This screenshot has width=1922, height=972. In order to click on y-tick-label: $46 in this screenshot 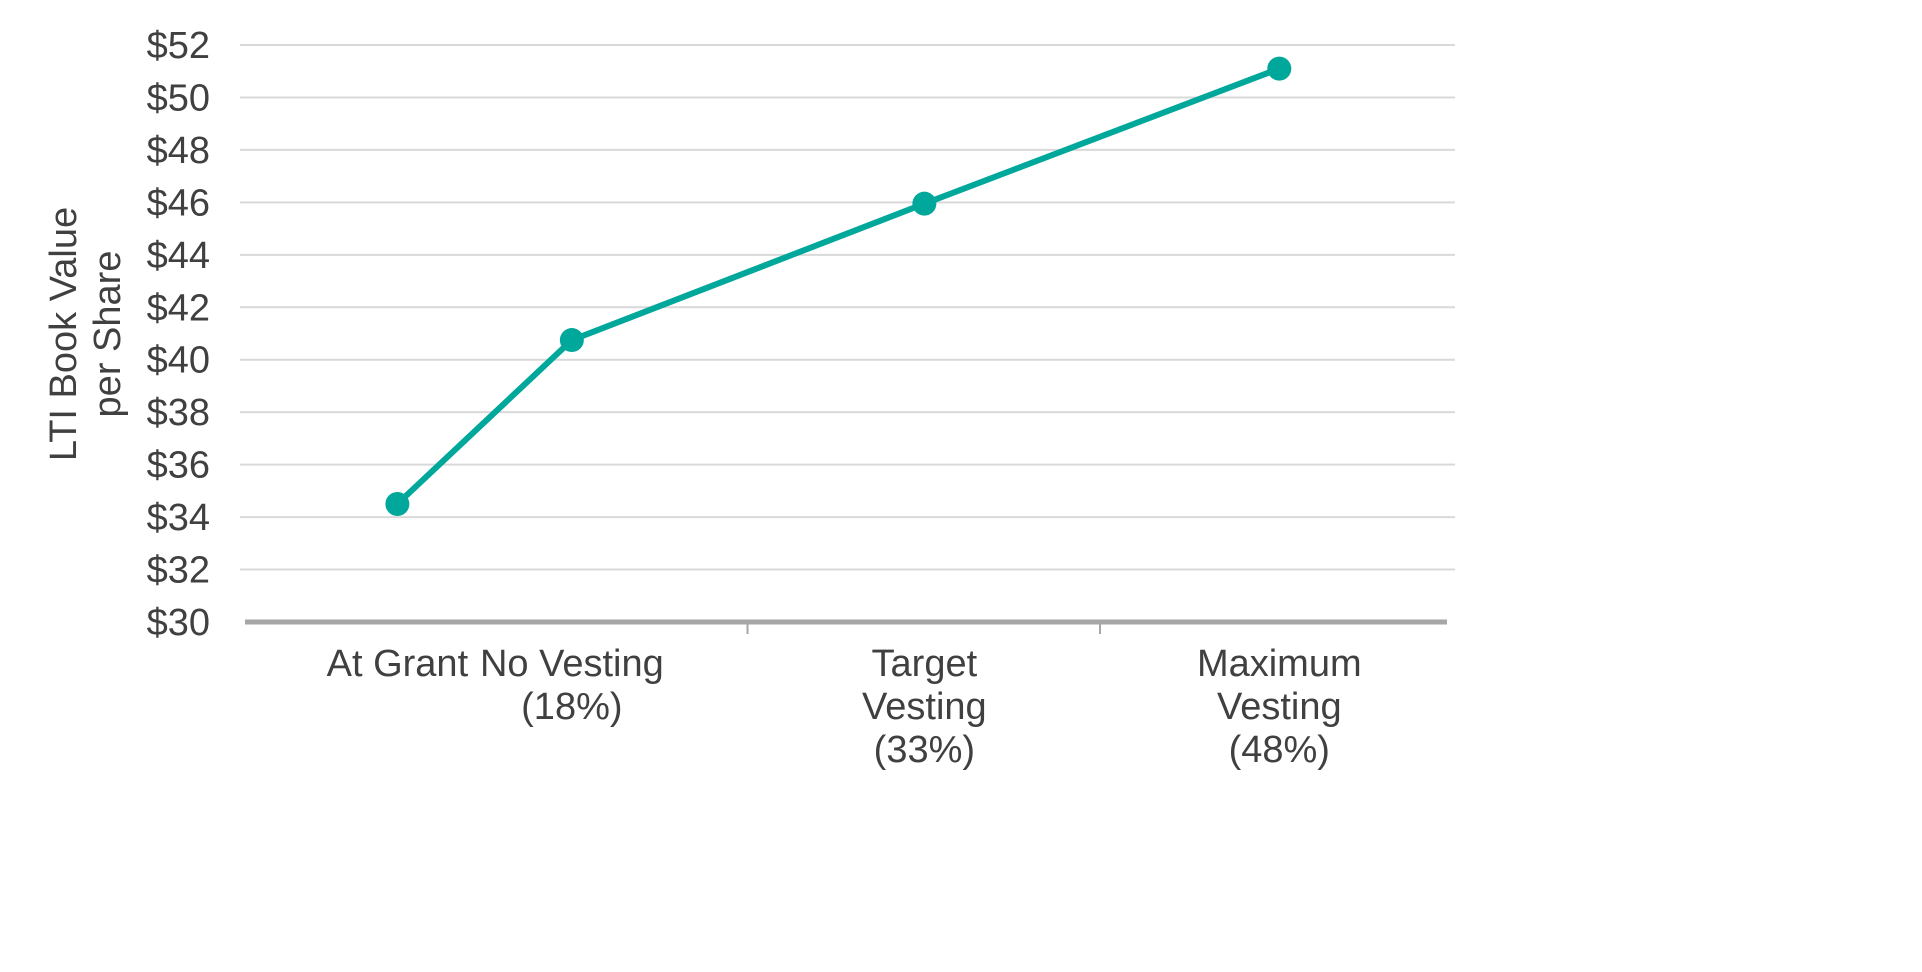, I will do `click(178, 203)`.